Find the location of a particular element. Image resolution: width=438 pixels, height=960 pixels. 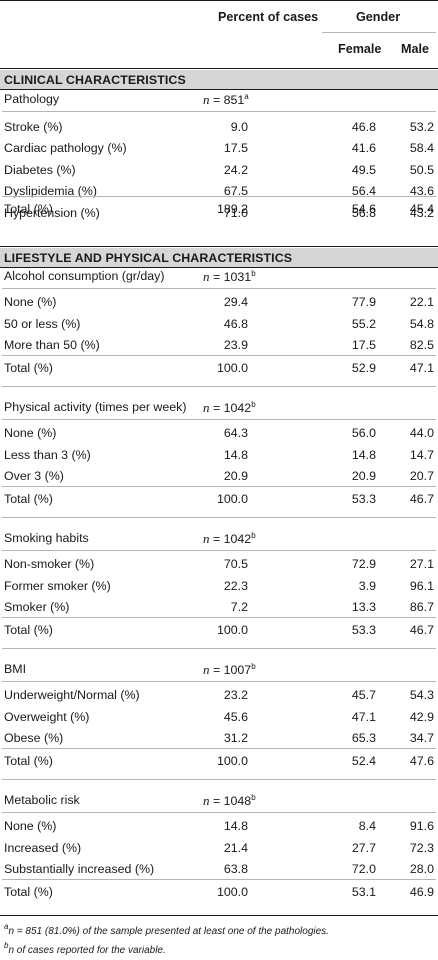

row-alcohol-total-label: Total (%) is located at coordinates (28, 368).